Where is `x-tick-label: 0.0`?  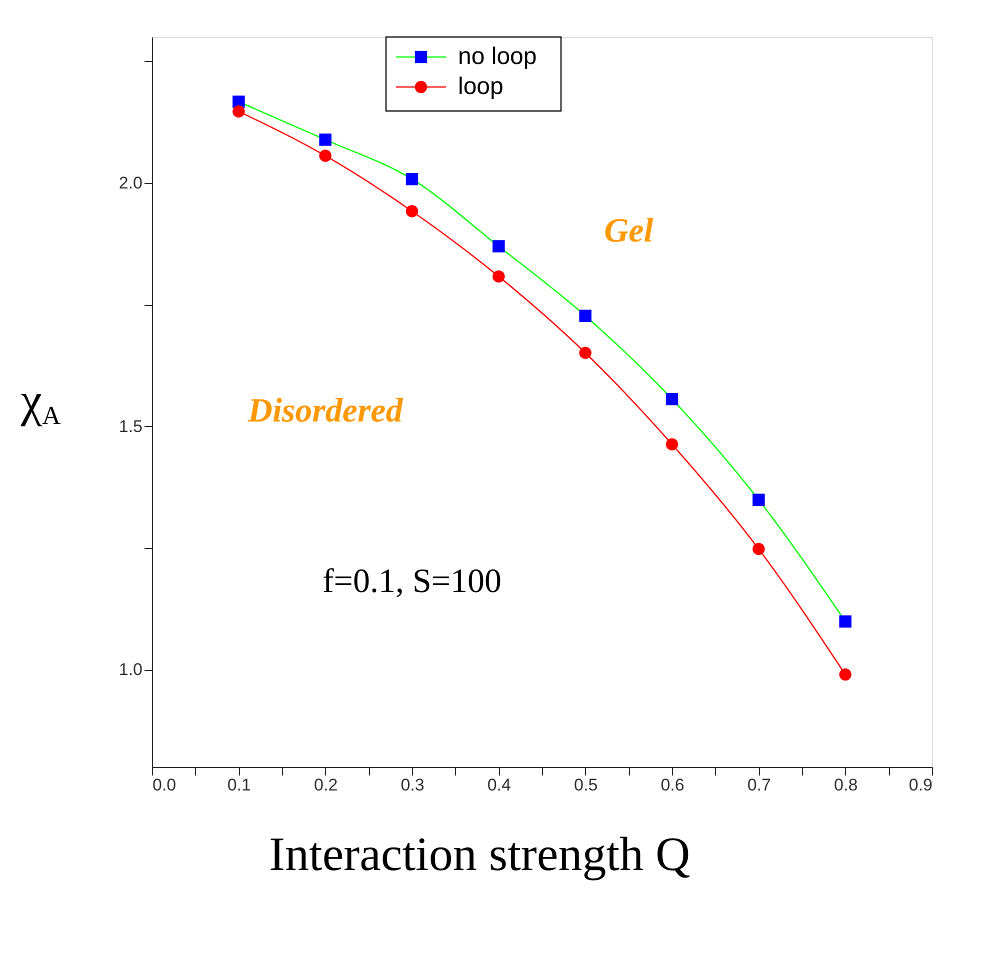
x-tick-label: 0.0 is located at coordinates (164, 785).